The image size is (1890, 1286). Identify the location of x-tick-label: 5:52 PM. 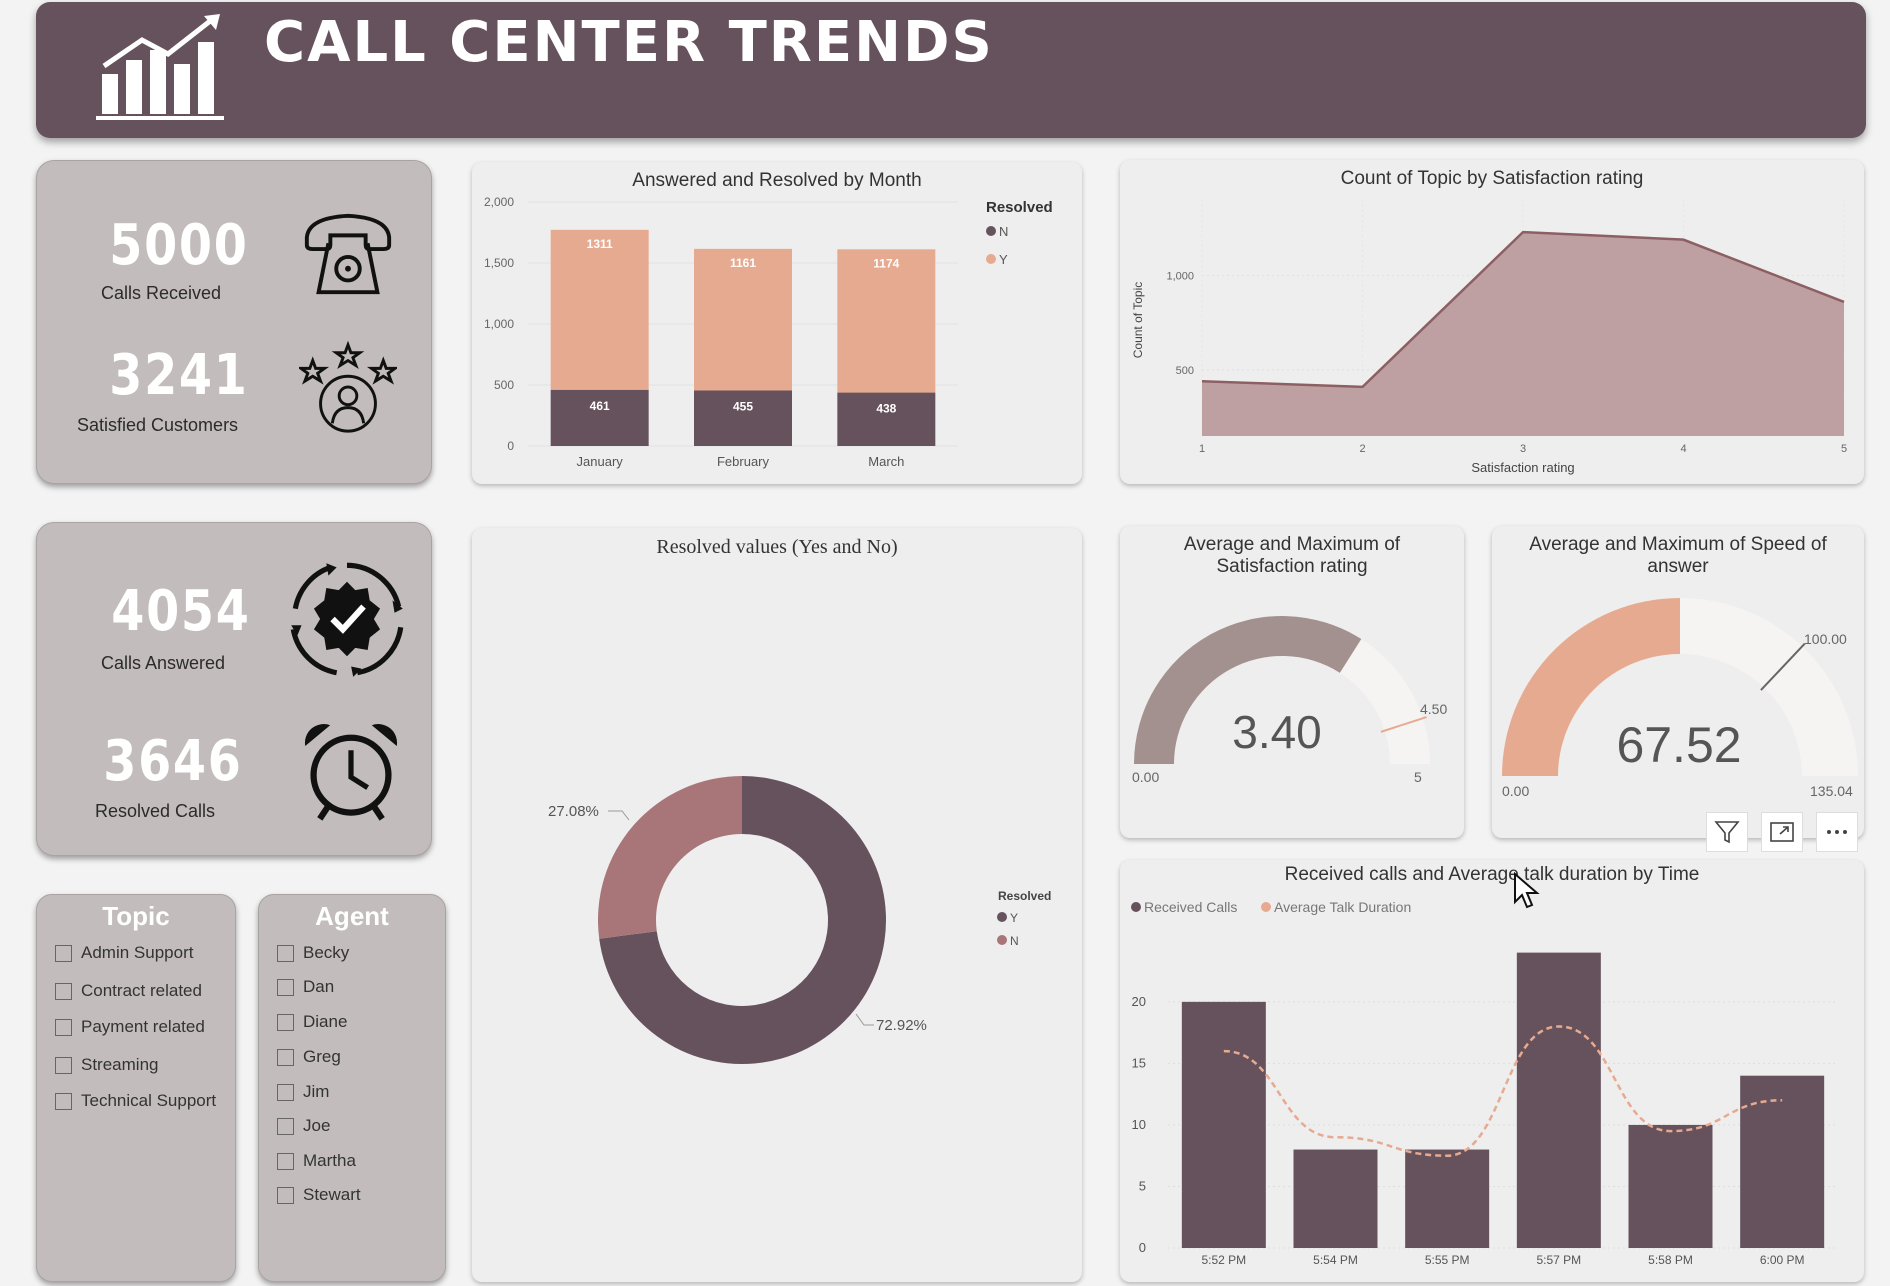
(1223, 1260).